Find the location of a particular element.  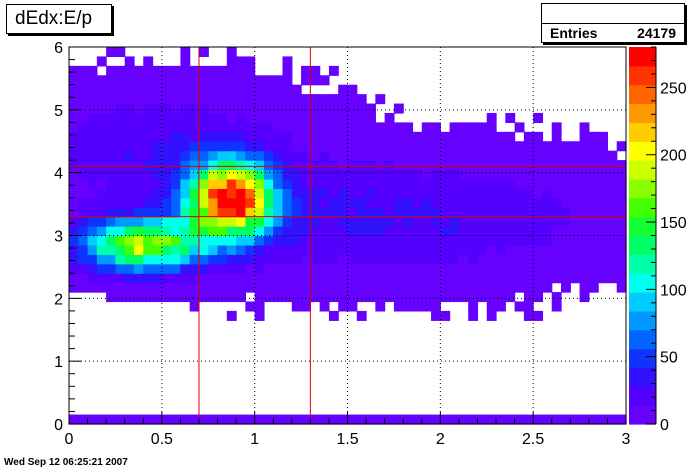

colorbar-tick-label: 150 is located at coordinates (673, 223).